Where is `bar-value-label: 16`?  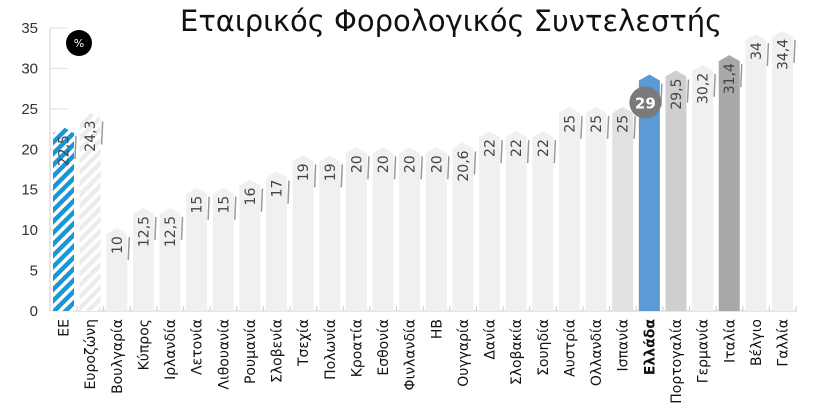
bar-value-label: 16 is located at coordinates (251, 197).